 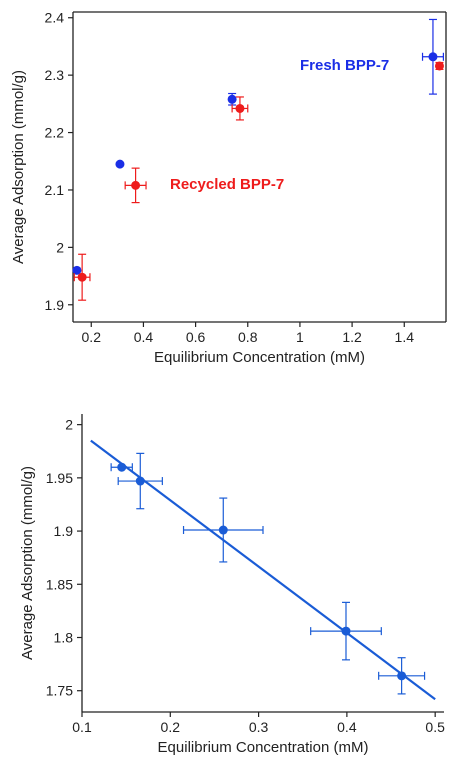 What do you see at coordinates (344, 65) in the screenshot?
I see `series-label: Fresh BPP-7` at bounding box center [344, 65].